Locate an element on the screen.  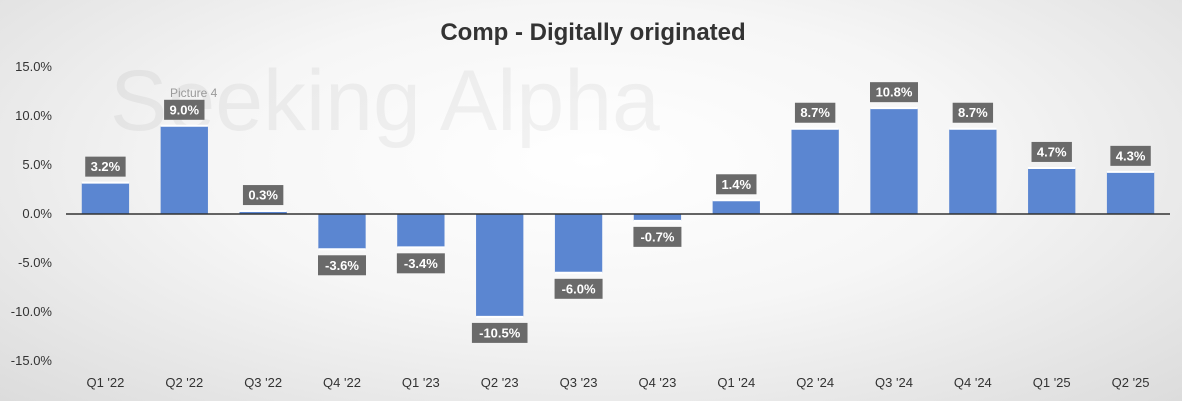
x-tick-label: Q3 '24 is located at coordinates (894, 382).